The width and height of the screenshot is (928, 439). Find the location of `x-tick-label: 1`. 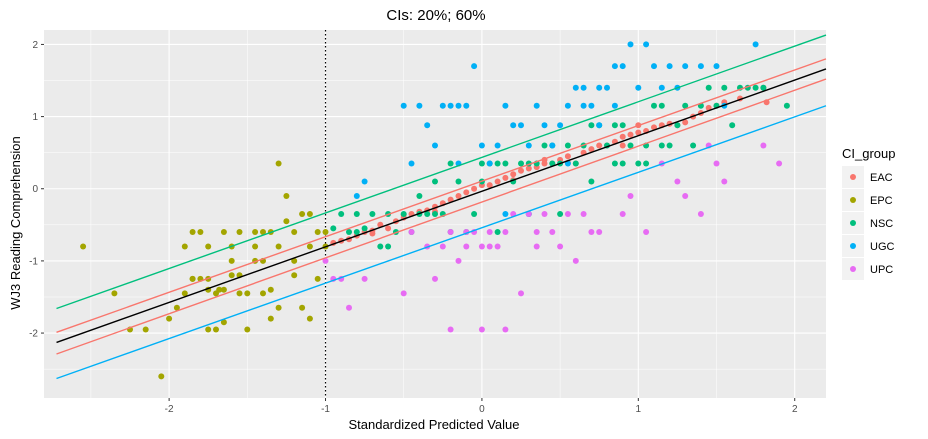

x-tick-label: 1 is located at coordinates (639, 409).